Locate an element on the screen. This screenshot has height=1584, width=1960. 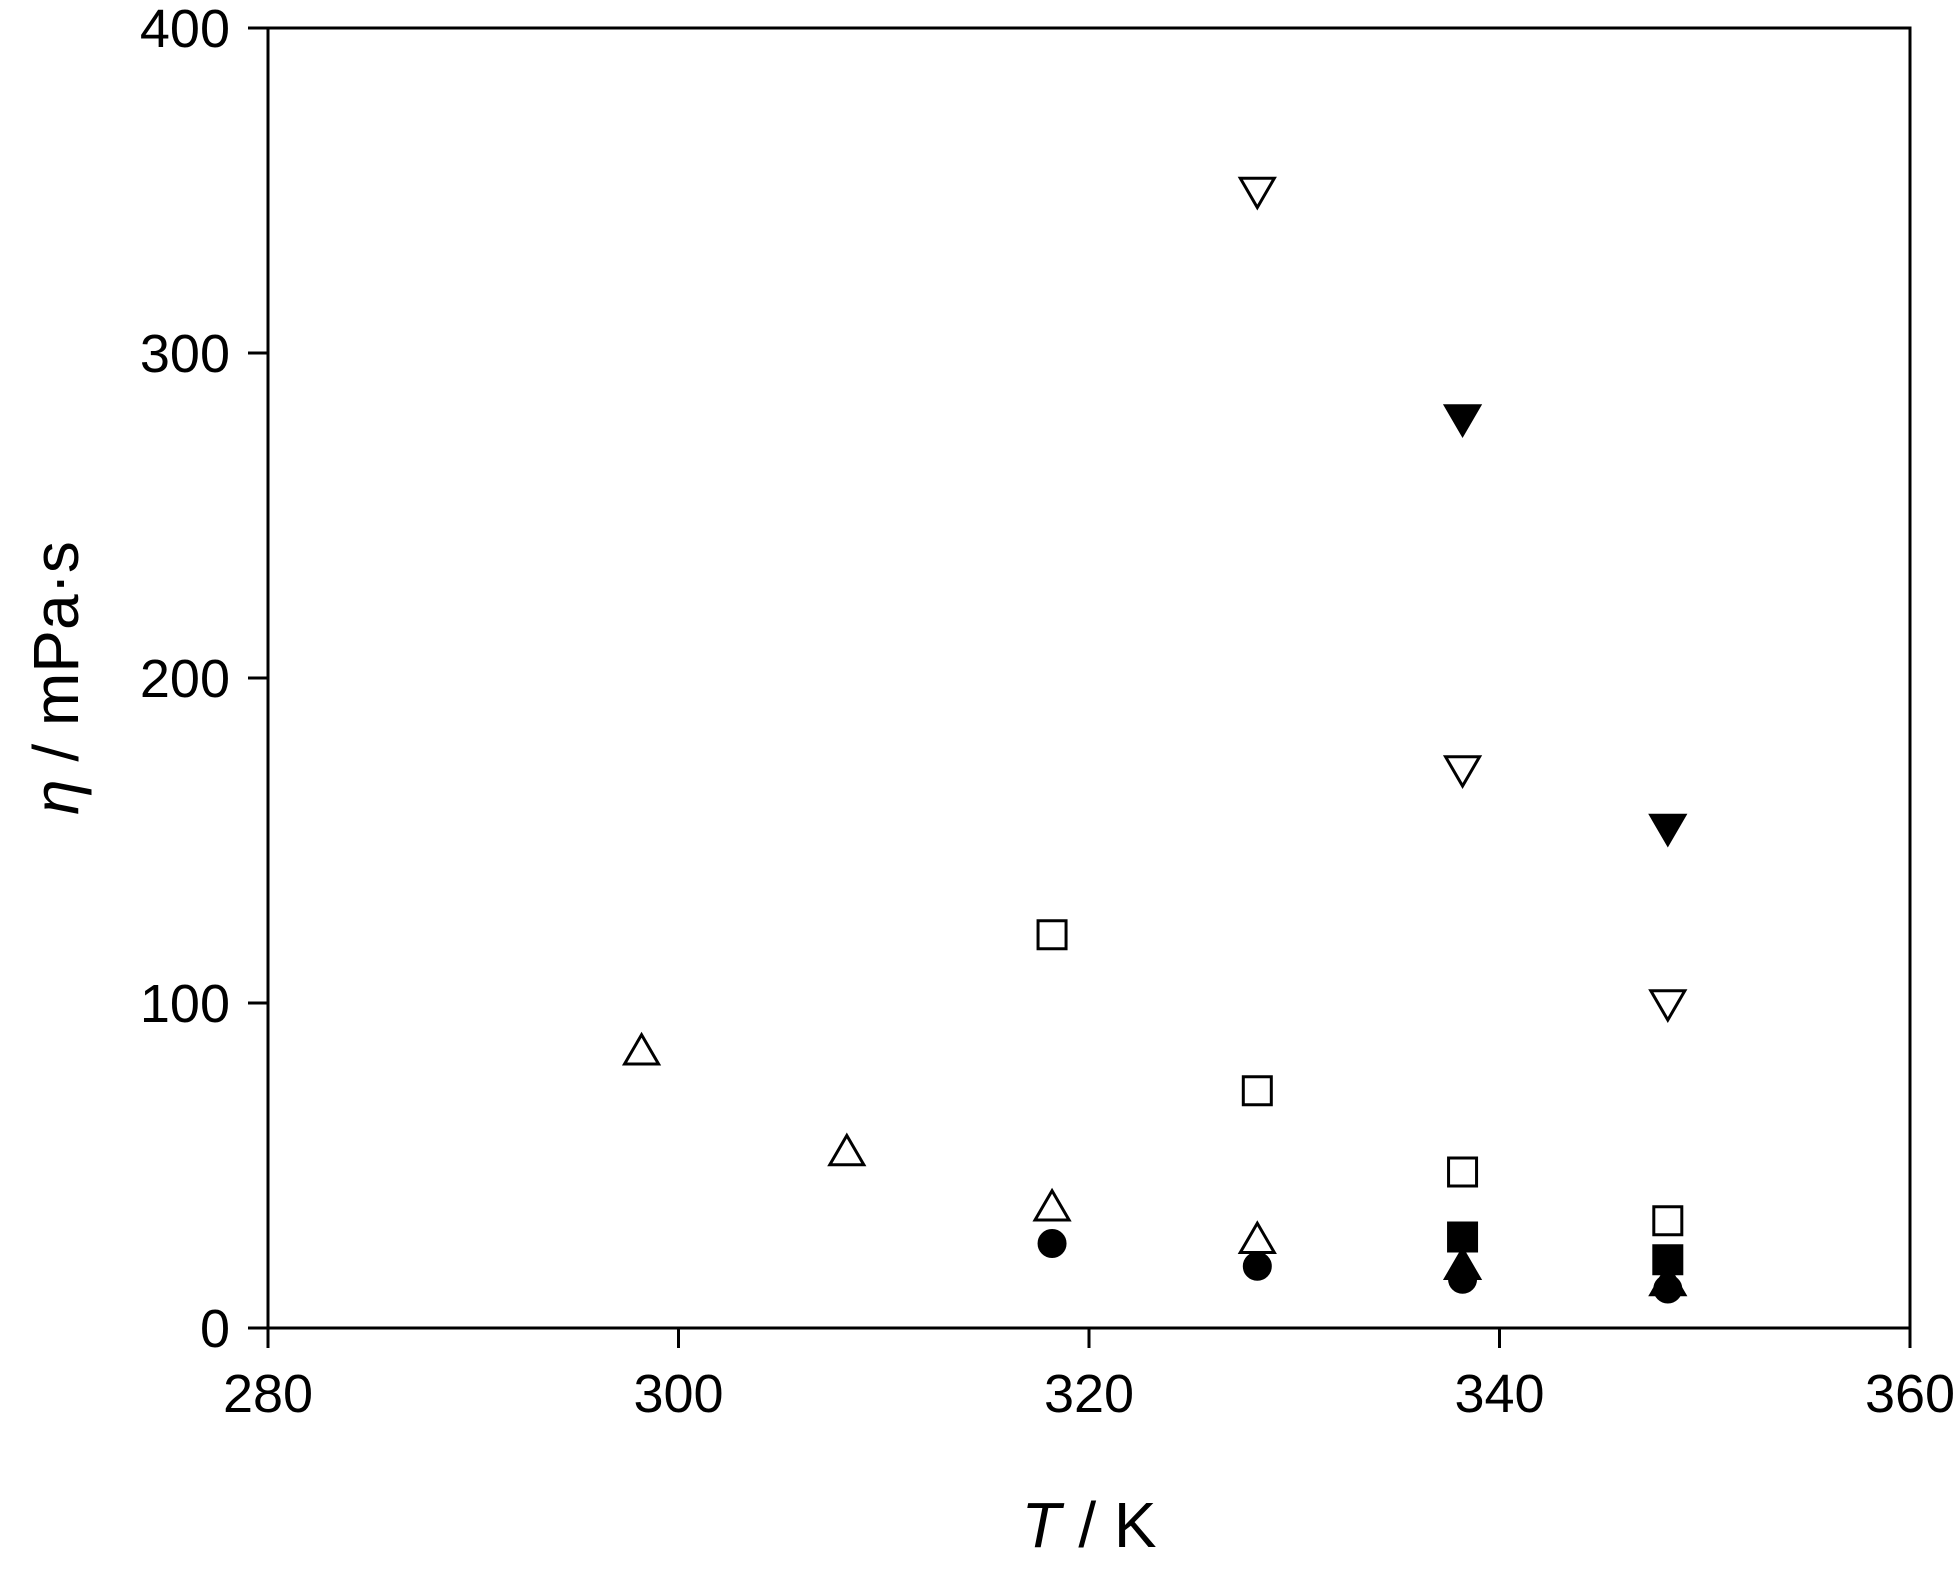
y-tick-label: 300 is located at coordinates (185, 354).